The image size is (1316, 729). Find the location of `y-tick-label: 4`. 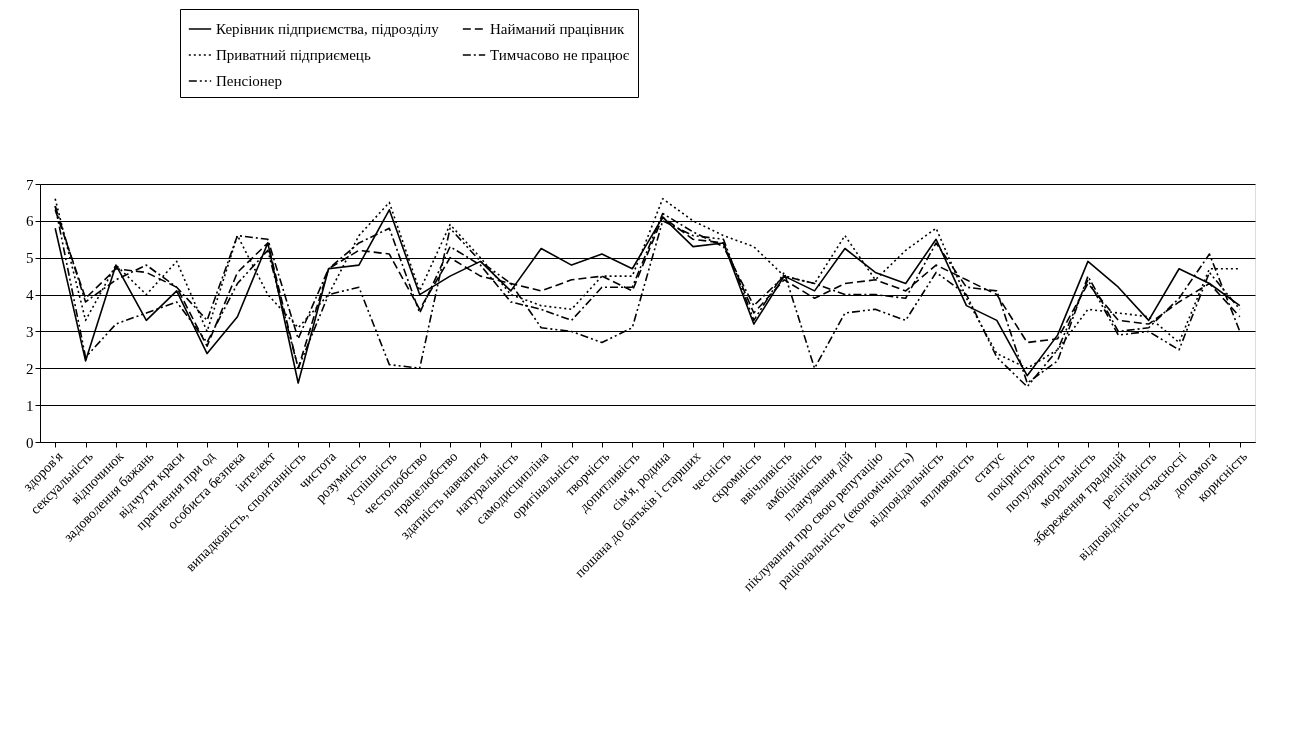

y-tick-label: 4 is located at coordinates (30, 295).